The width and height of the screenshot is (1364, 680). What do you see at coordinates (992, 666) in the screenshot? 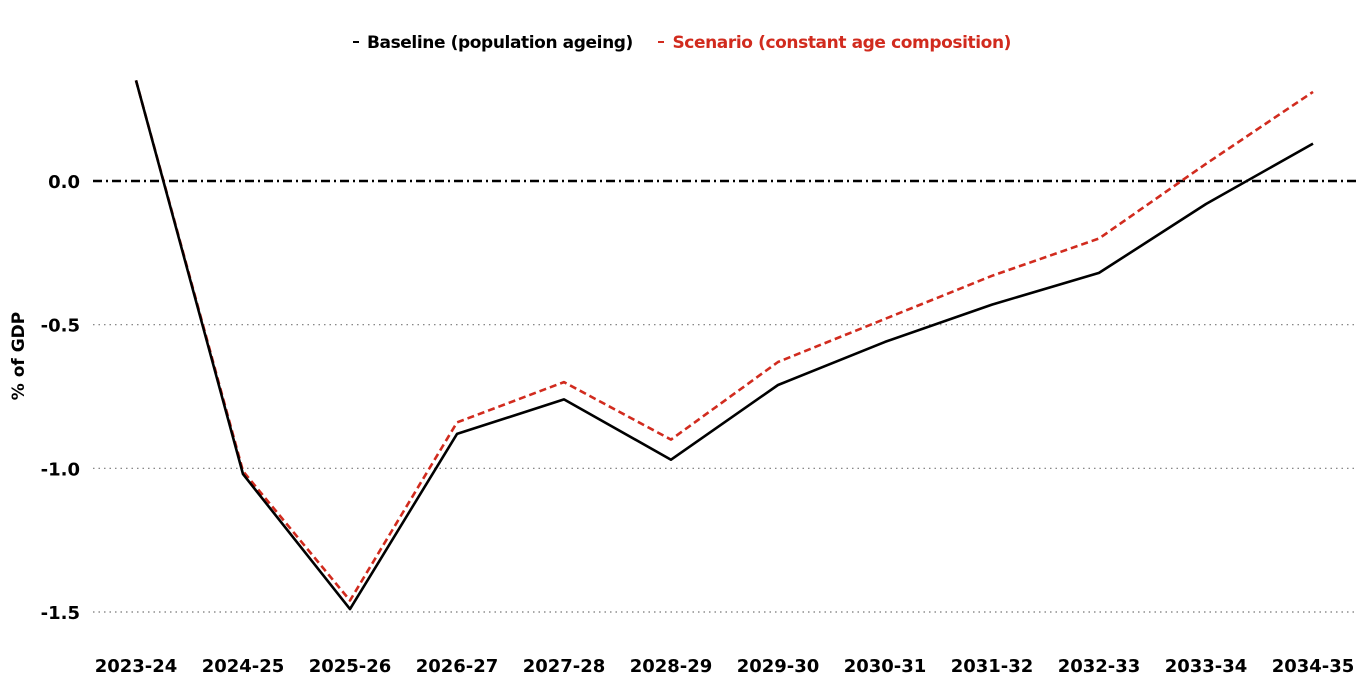
I see `x-tick-label: 2031-32` at bounding box center [992, 666].